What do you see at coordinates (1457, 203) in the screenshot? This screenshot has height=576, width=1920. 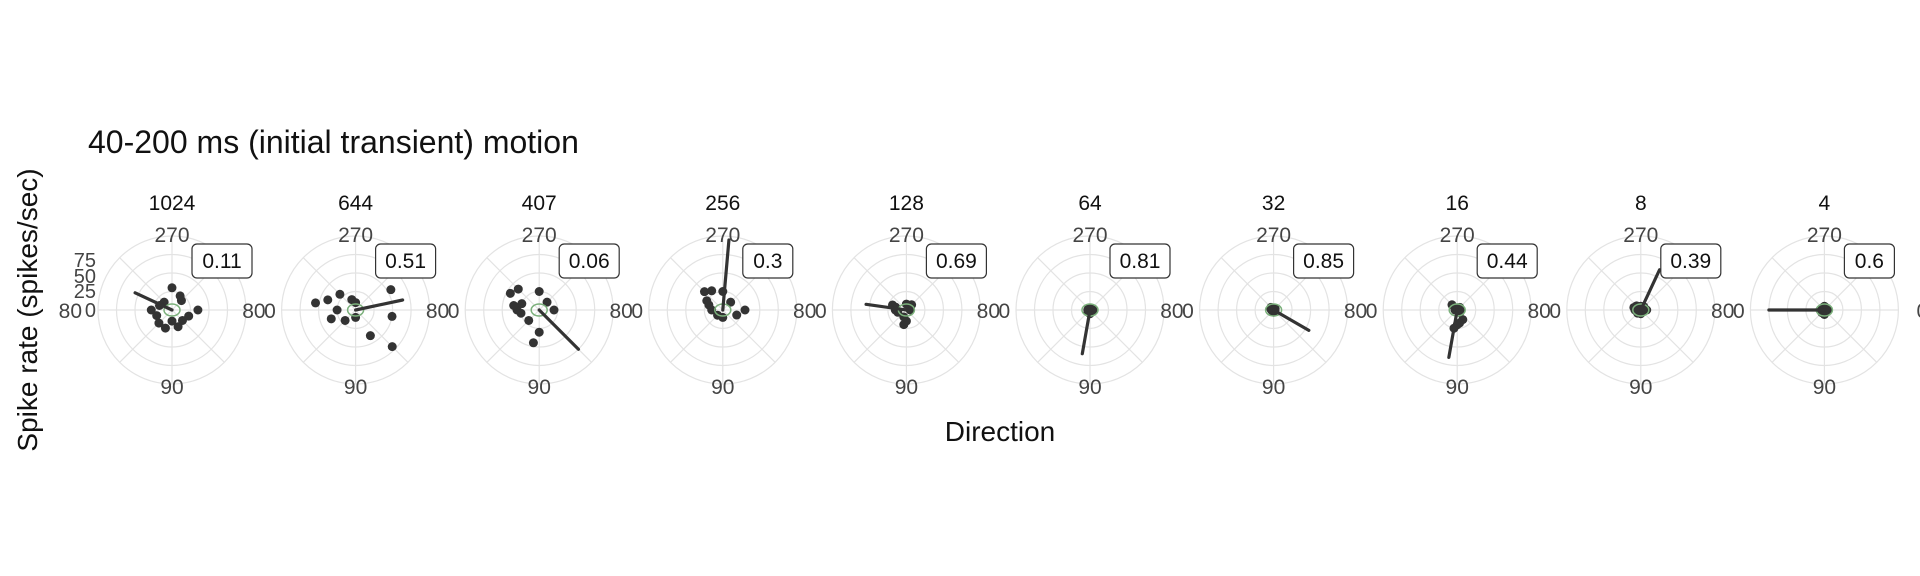 I see `panel-label: 16` at bounding box center [1457, 203].